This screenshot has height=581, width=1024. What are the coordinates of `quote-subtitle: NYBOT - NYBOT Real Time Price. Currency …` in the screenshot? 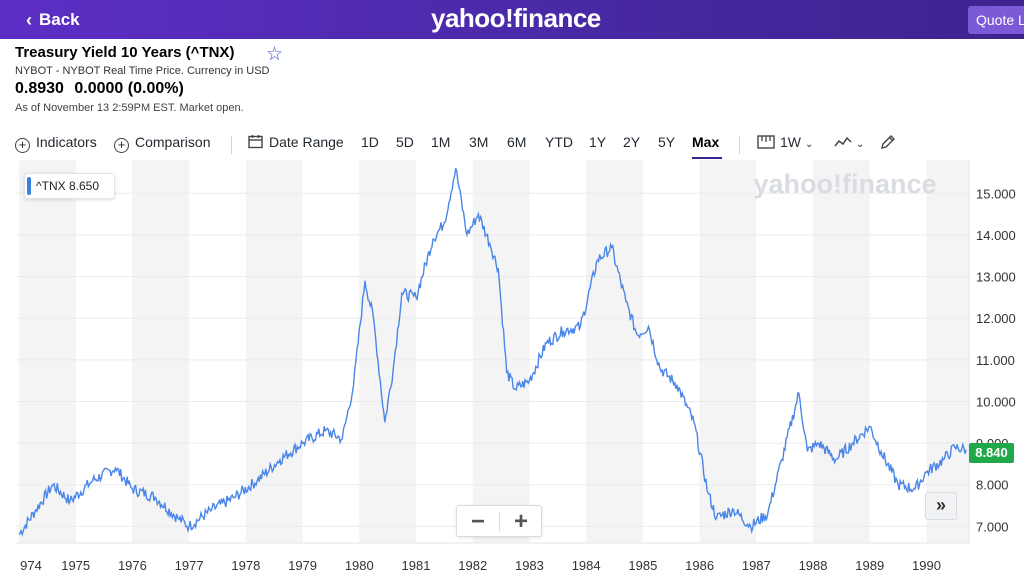 It's located at (142, 71).